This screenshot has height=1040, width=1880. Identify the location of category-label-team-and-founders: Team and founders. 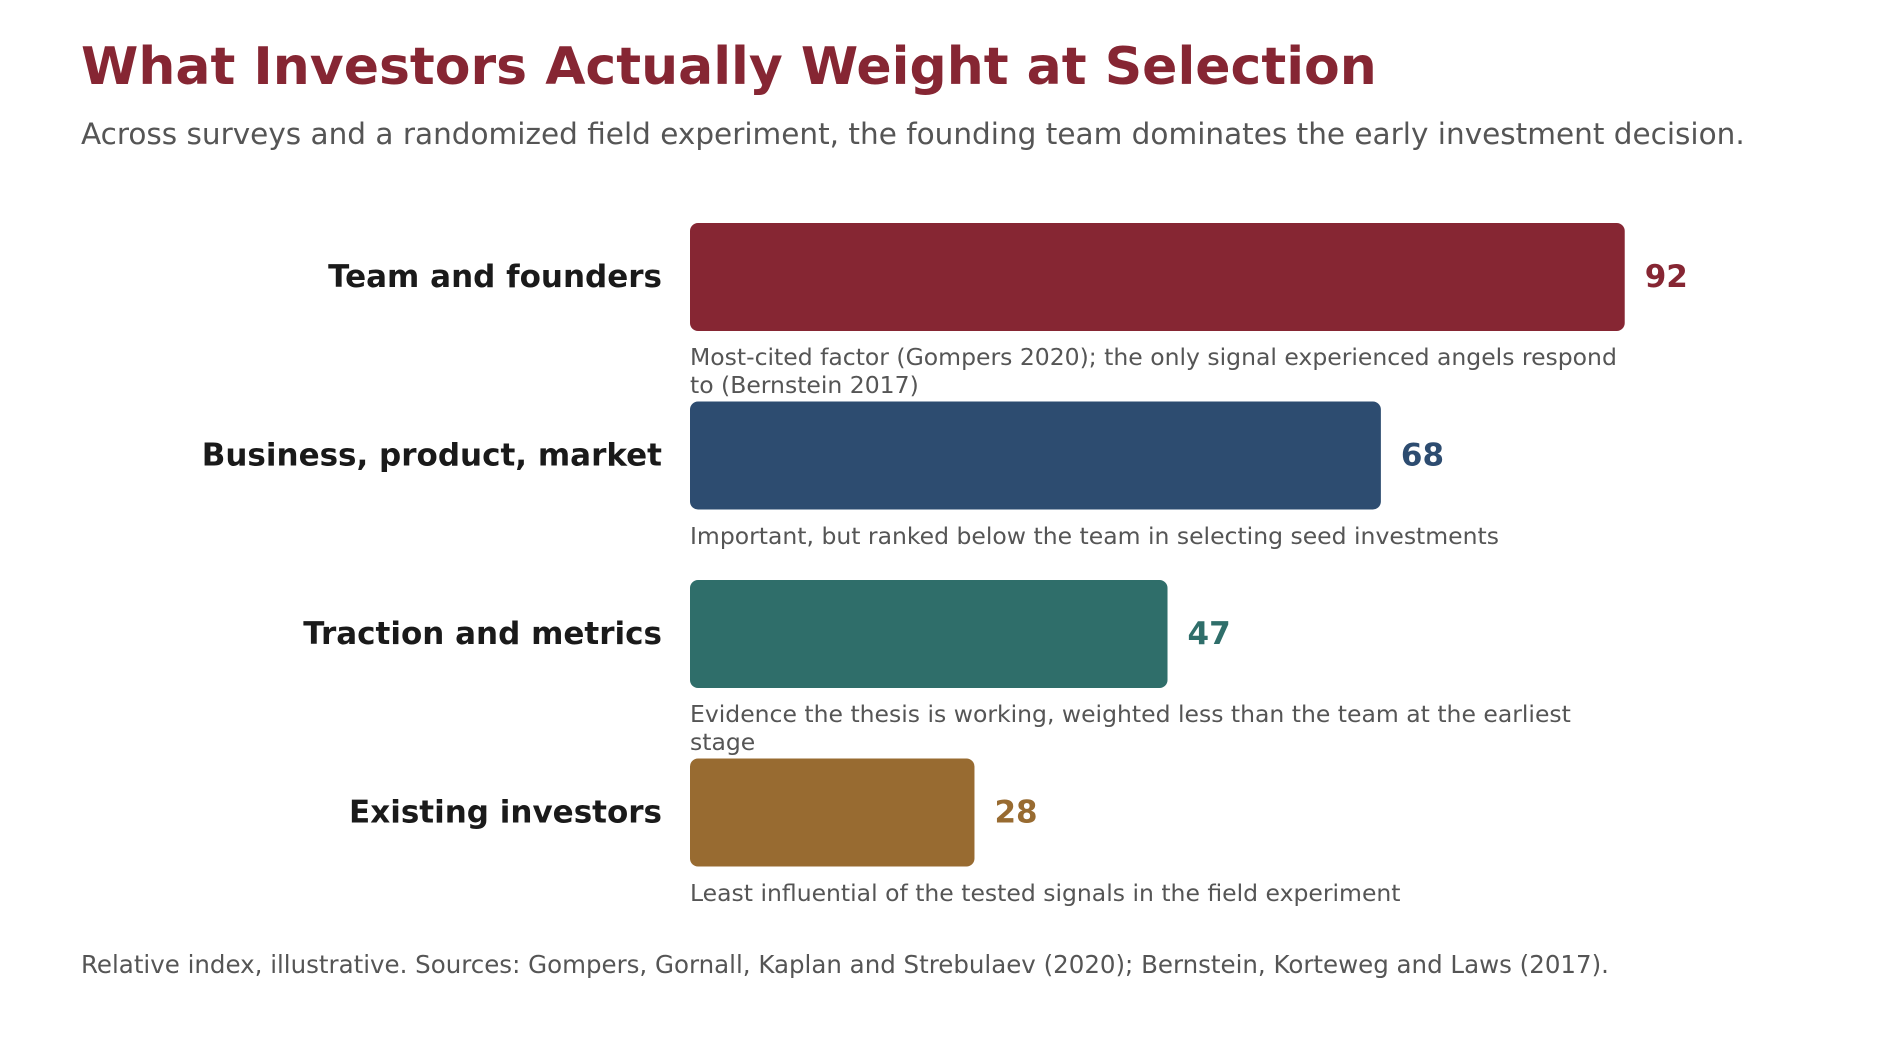
(495, 277).